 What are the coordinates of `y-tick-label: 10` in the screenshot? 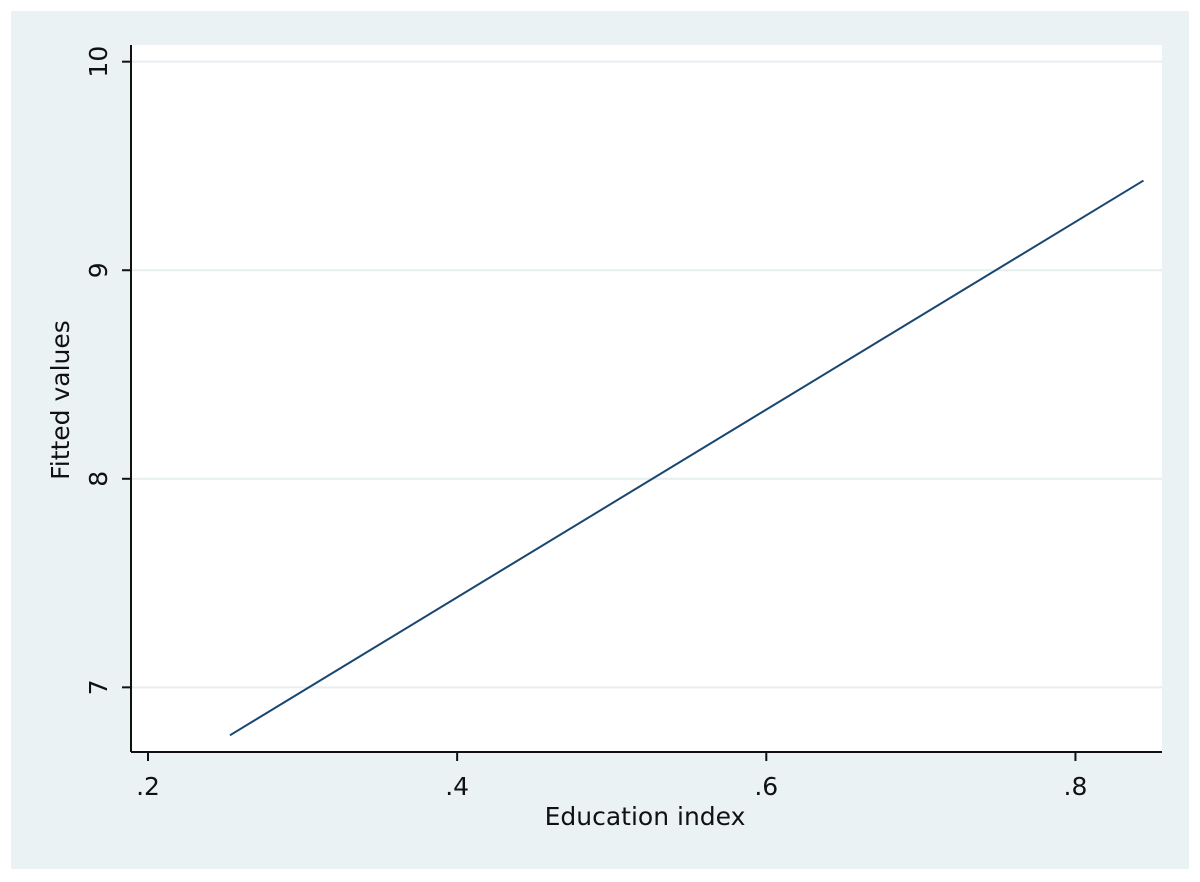 It's located at (98, 62).